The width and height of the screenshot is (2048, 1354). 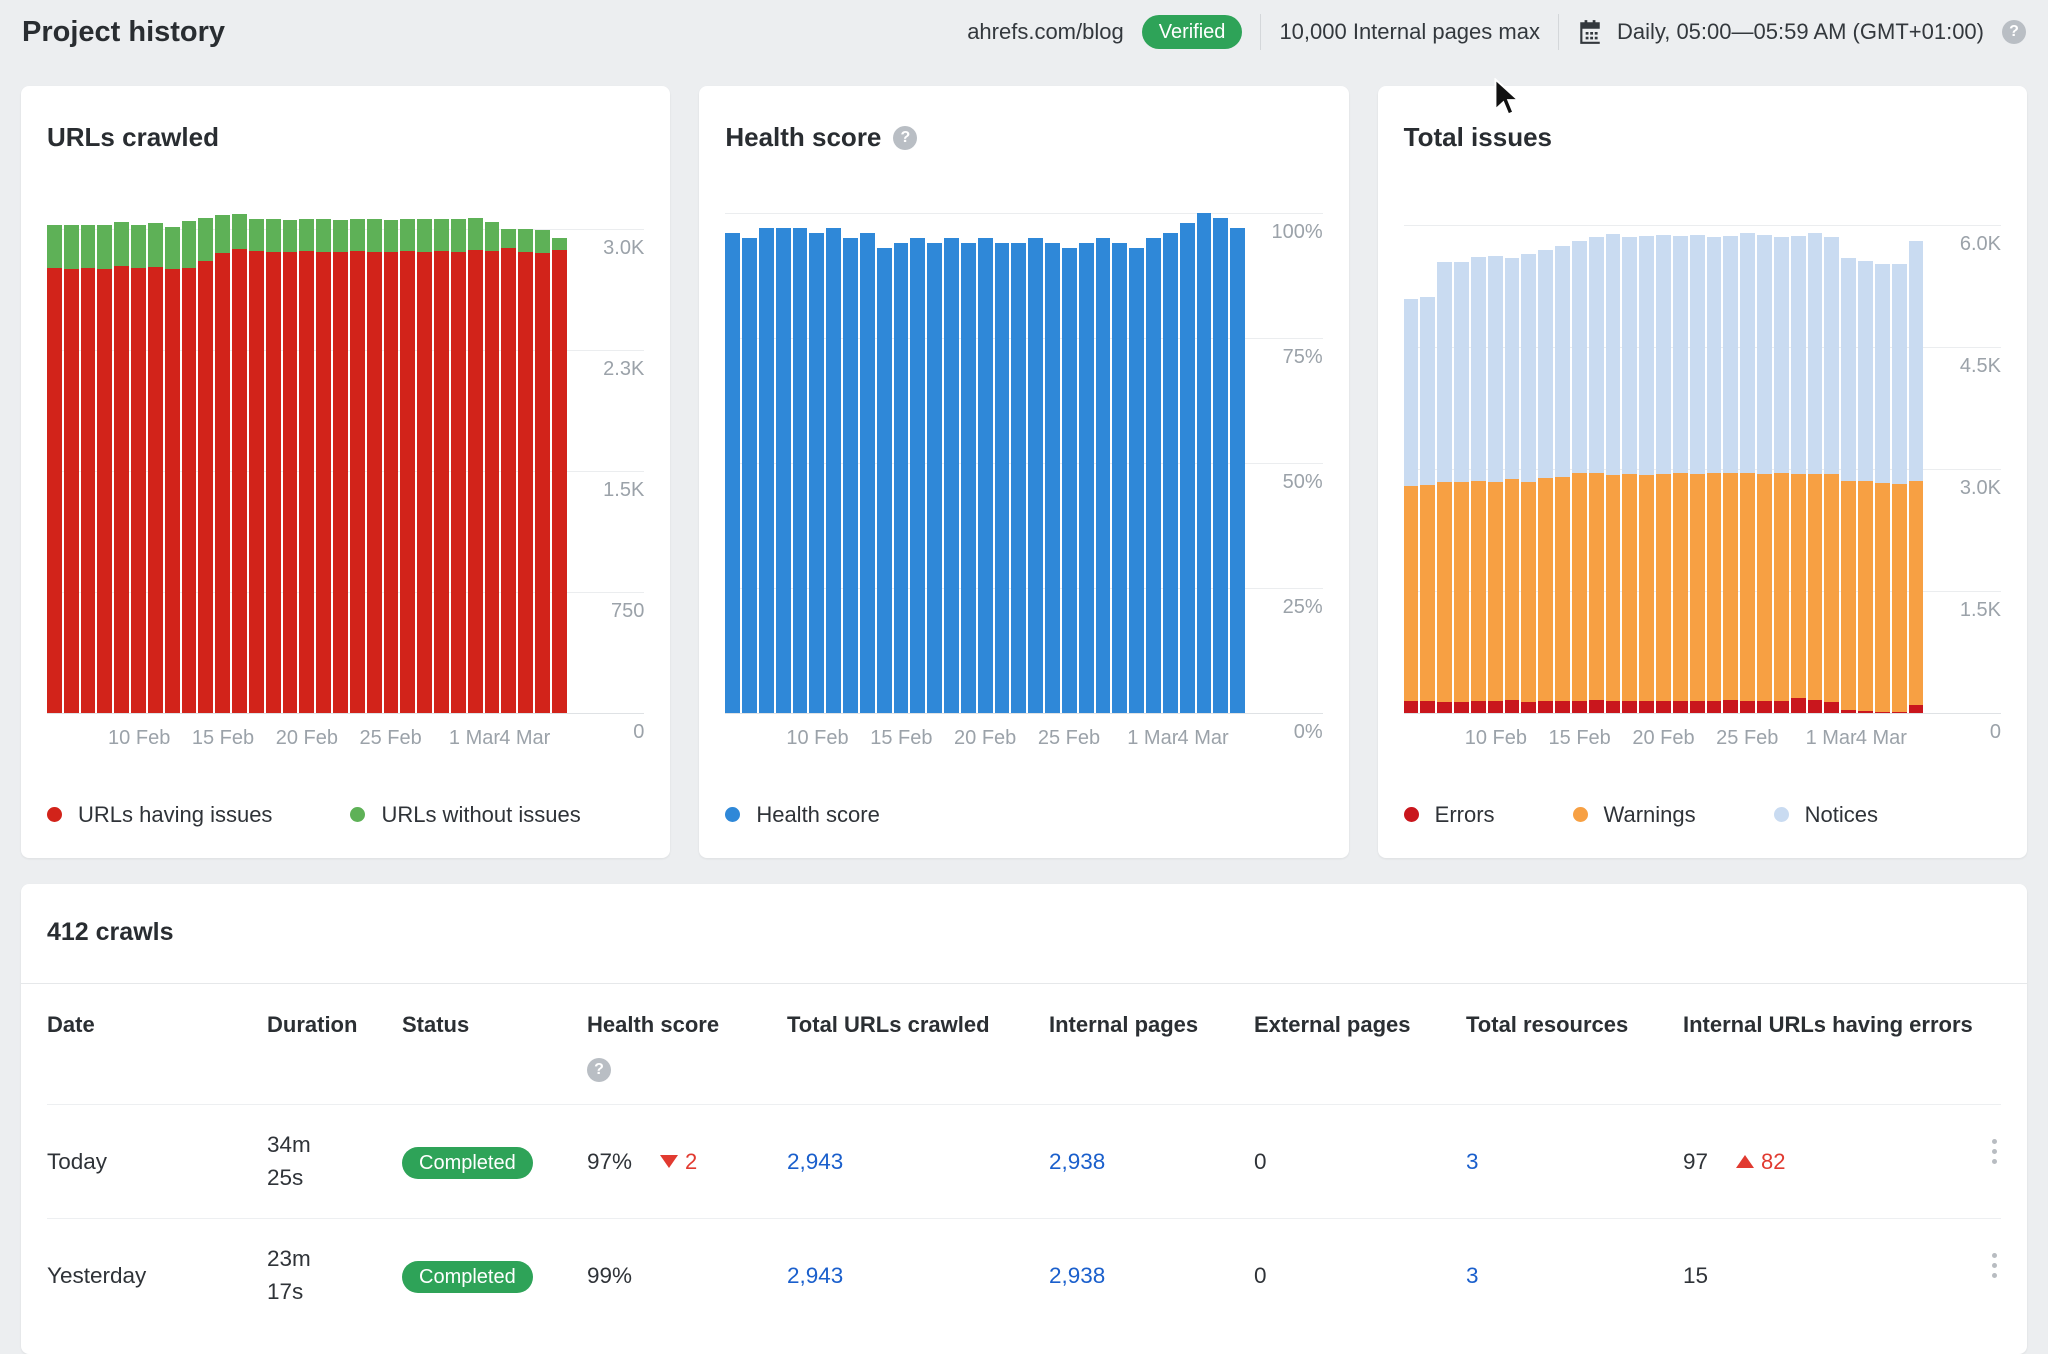 I want to click on column-header-date: Date, so click(x=157, y=1025).